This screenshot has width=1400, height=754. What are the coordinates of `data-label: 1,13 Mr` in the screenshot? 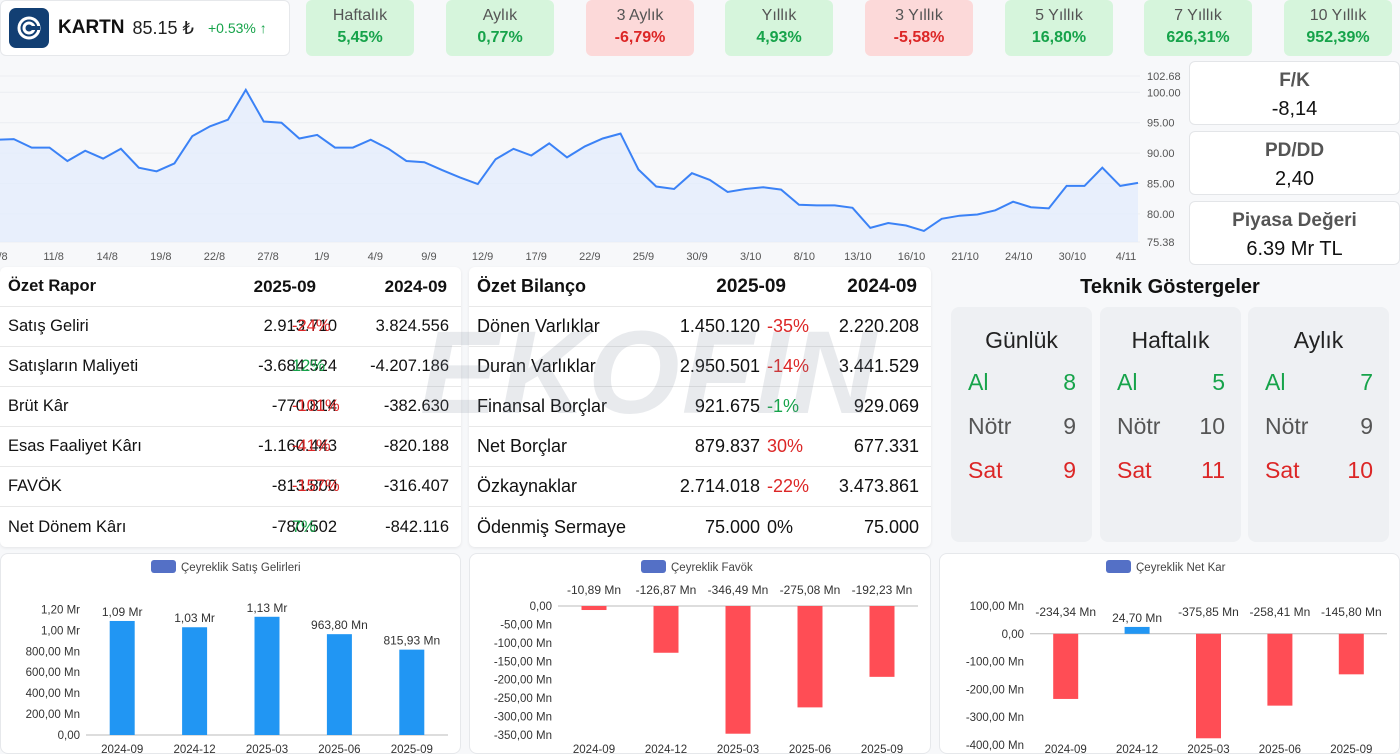 It's located at (267, 608).